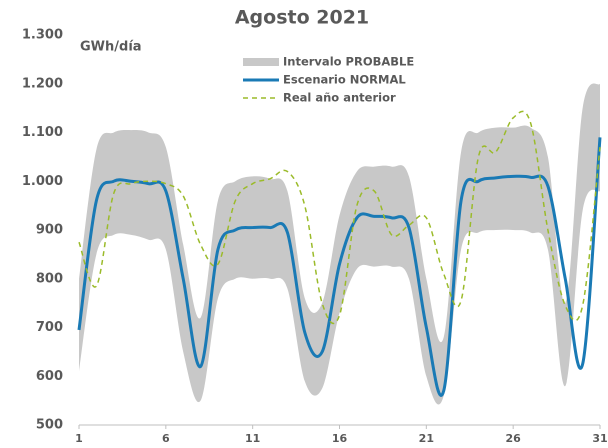 This screenshot has height=448, width=608. I want to click on x-tick-label: 6, so click(166, 438).